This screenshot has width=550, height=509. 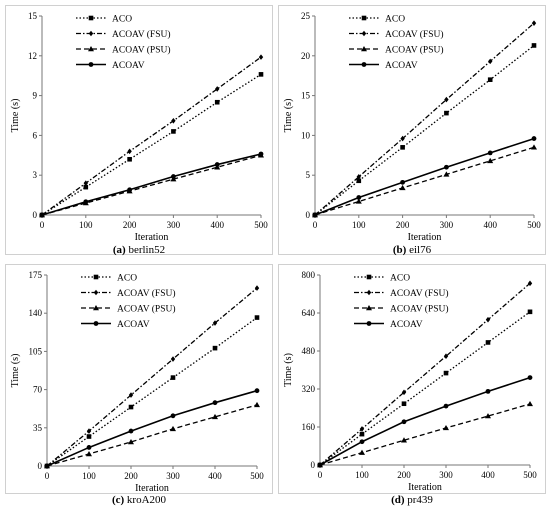 What do you see at coordinates (306, 16) in the screenshot?
I see `y-tick-label: 25` at bounding box center [306, 16].